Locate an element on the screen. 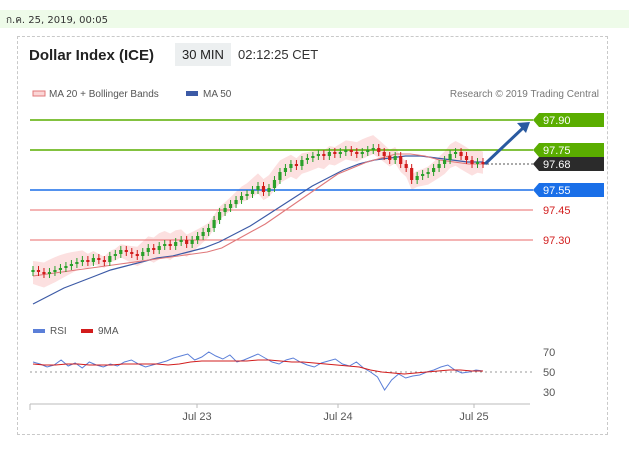  price-tag-text-97.55: 97.55 is located at coordinates (557, 191).